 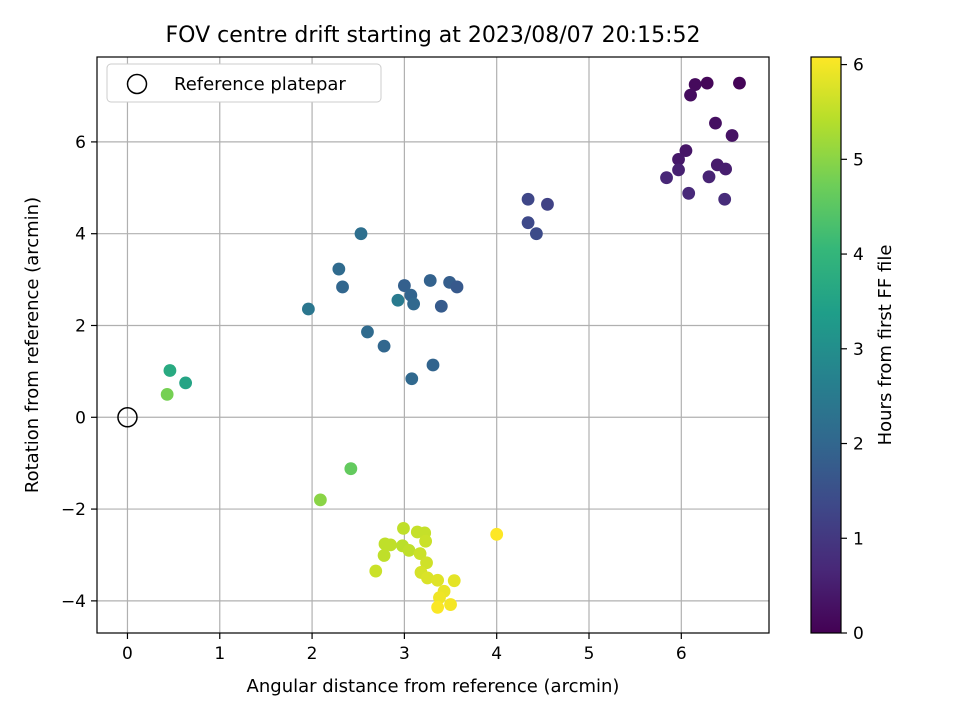 What do you see at coordinates (127, 417) in the screenshot?
I see `reference-platepar-marker` at bounding box center [127, 417].